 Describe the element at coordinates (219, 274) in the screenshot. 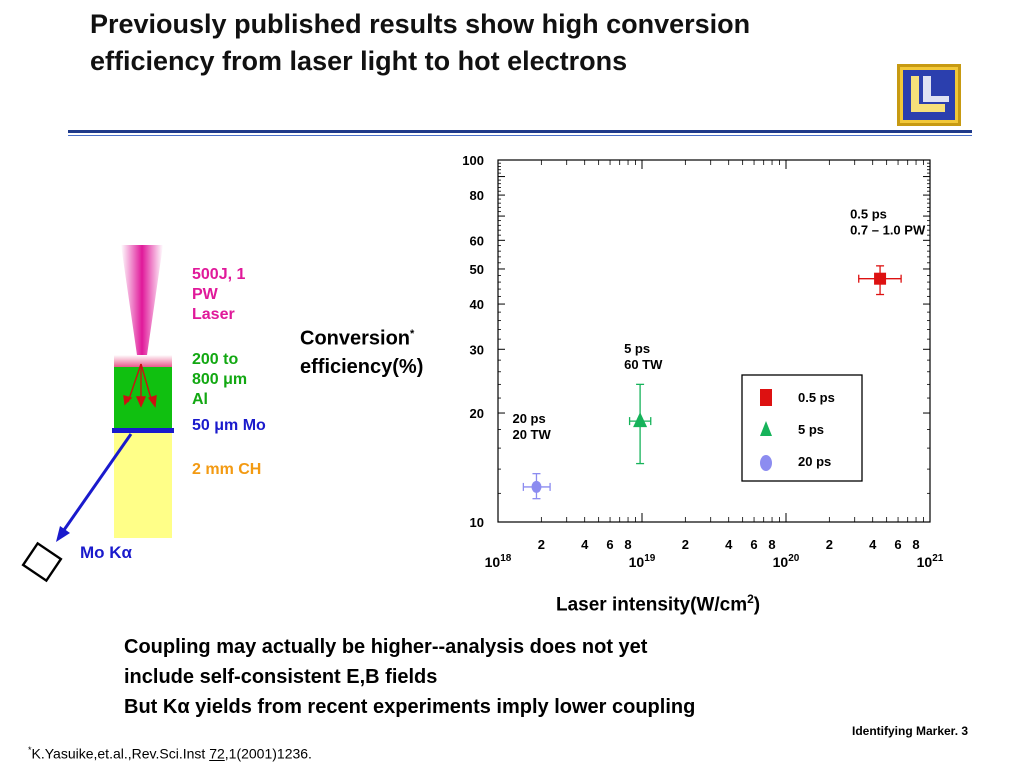

I see `laser-label-line: 500J, 1` at that location.